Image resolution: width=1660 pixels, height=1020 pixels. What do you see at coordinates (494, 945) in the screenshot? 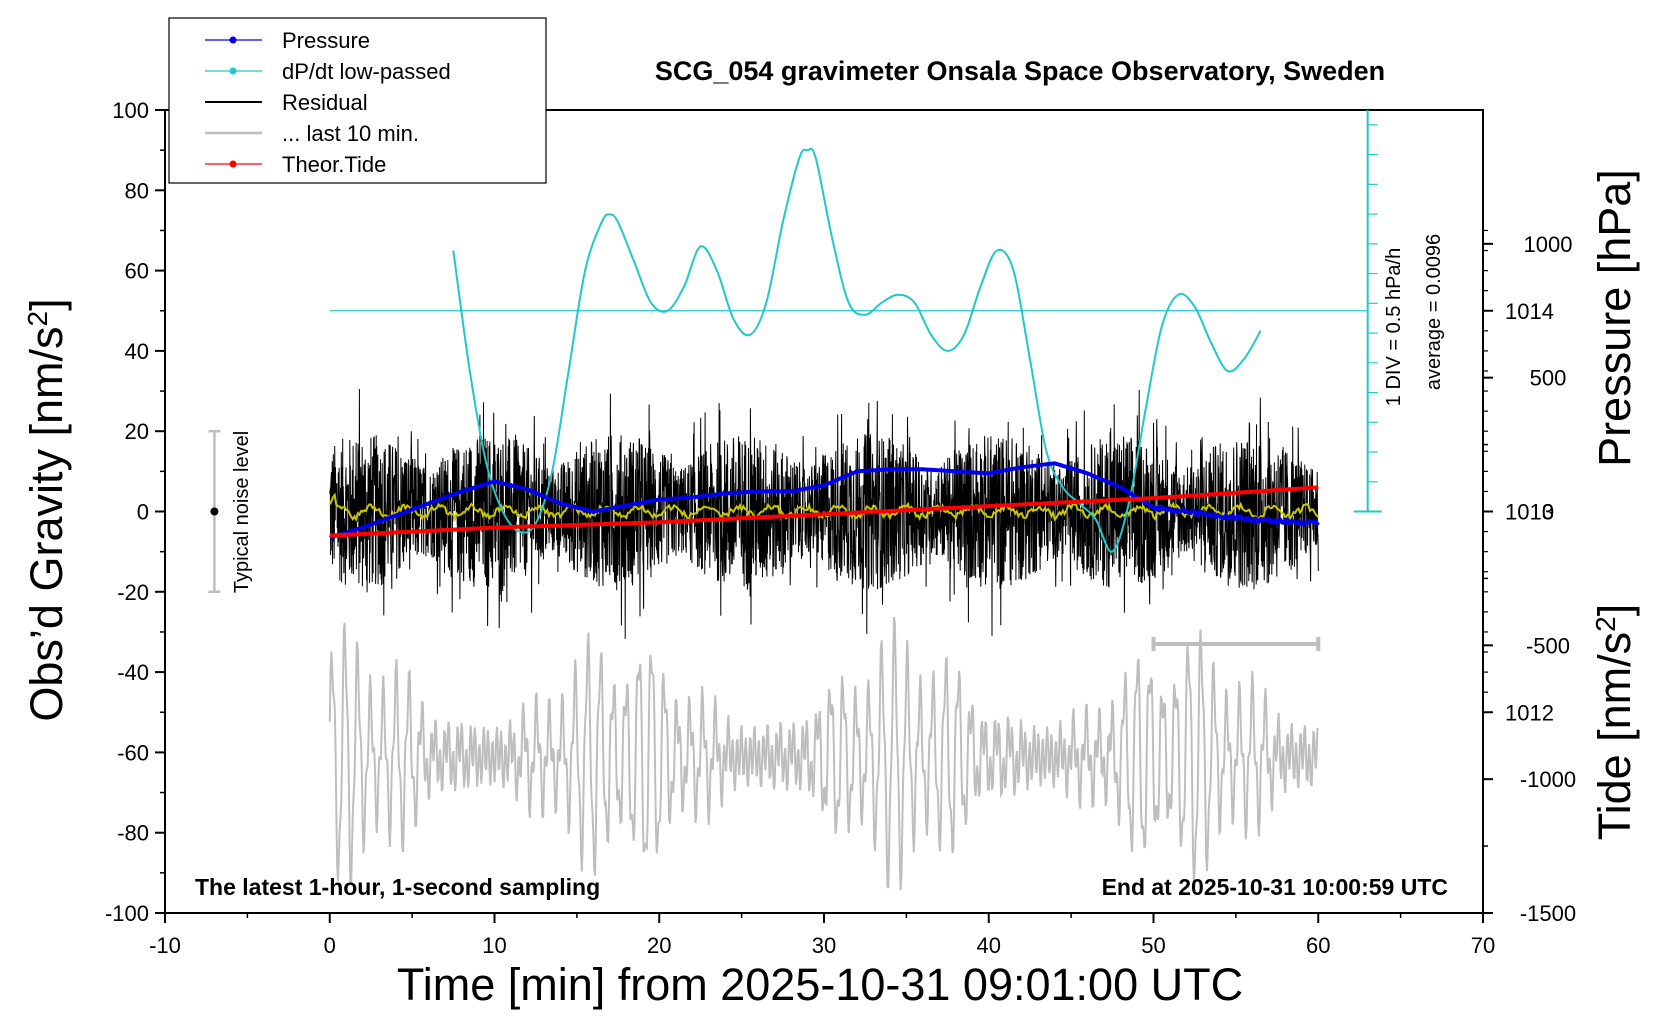
I see `x-tick-label: 10` at bounding box center [494, 945].